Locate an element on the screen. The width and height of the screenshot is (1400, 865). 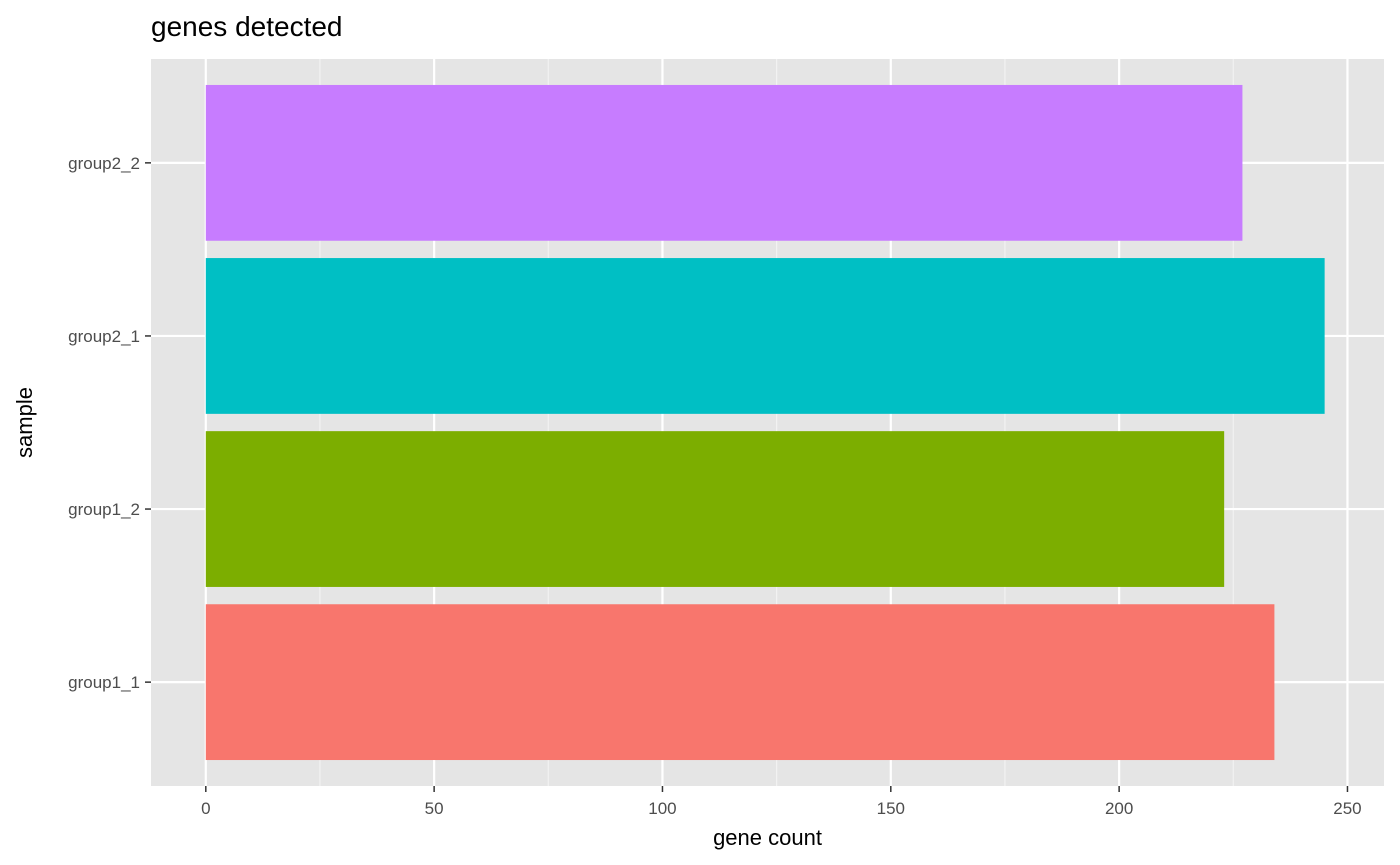
chart-title: genes detected is located at coordinates (247, 26).